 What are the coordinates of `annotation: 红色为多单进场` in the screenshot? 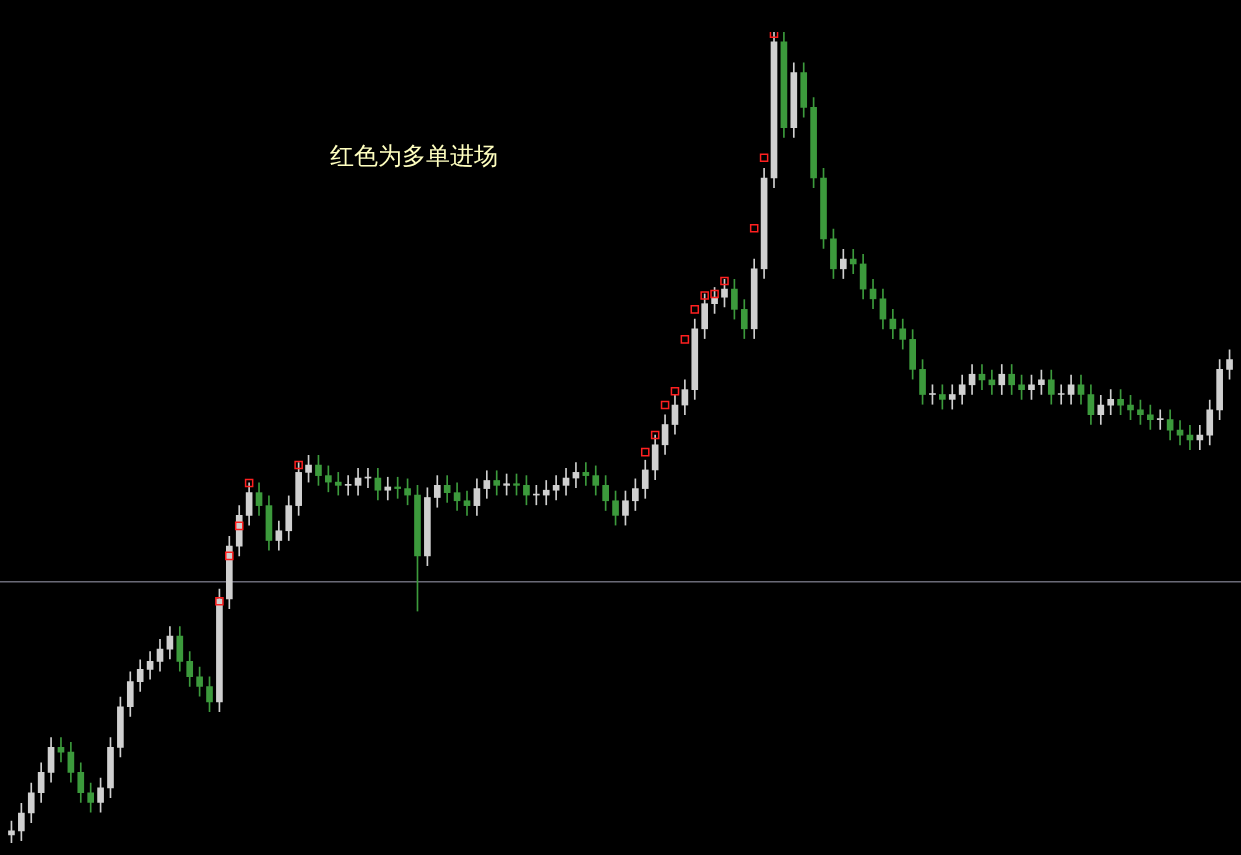 It's located at (414, 156).